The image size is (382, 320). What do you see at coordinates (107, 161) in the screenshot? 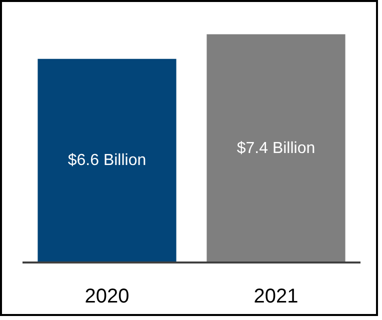
I see `data-label: $6.6 Billion` at bounding box center [107, 161].